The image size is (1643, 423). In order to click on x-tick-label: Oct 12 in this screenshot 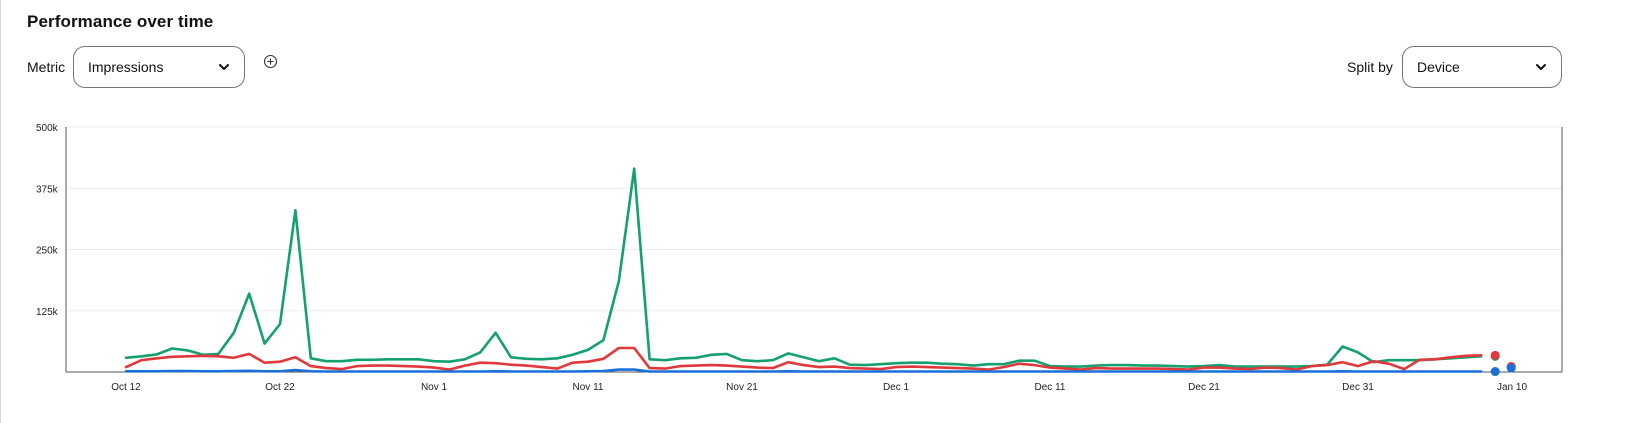, I will do `click(126, 387)`.